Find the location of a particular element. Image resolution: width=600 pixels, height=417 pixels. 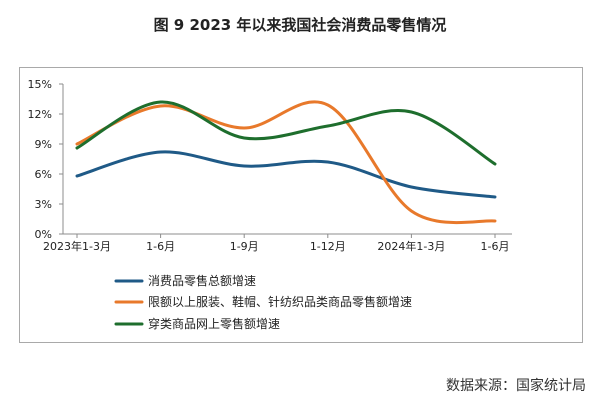

y-tick-label: 3% is located at coordinates (43, 204).